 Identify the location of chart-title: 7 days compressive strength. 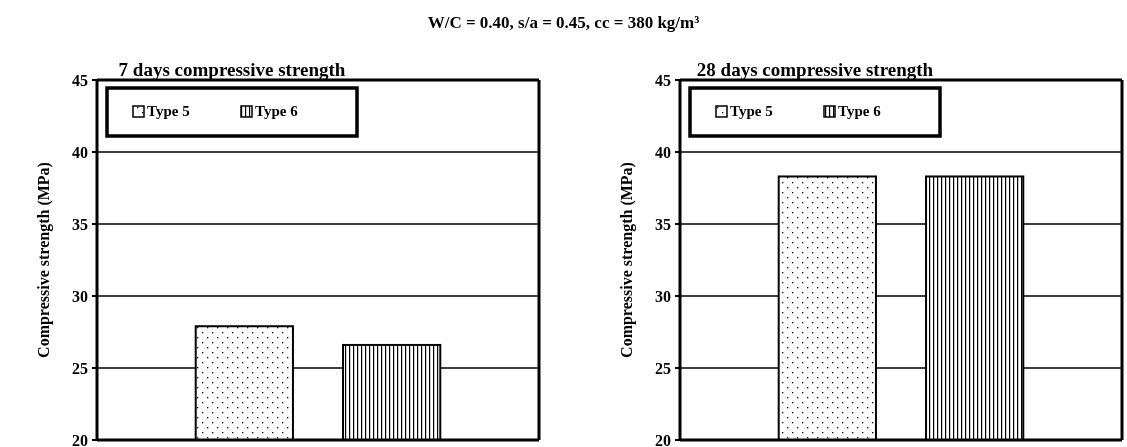
(232, 69).